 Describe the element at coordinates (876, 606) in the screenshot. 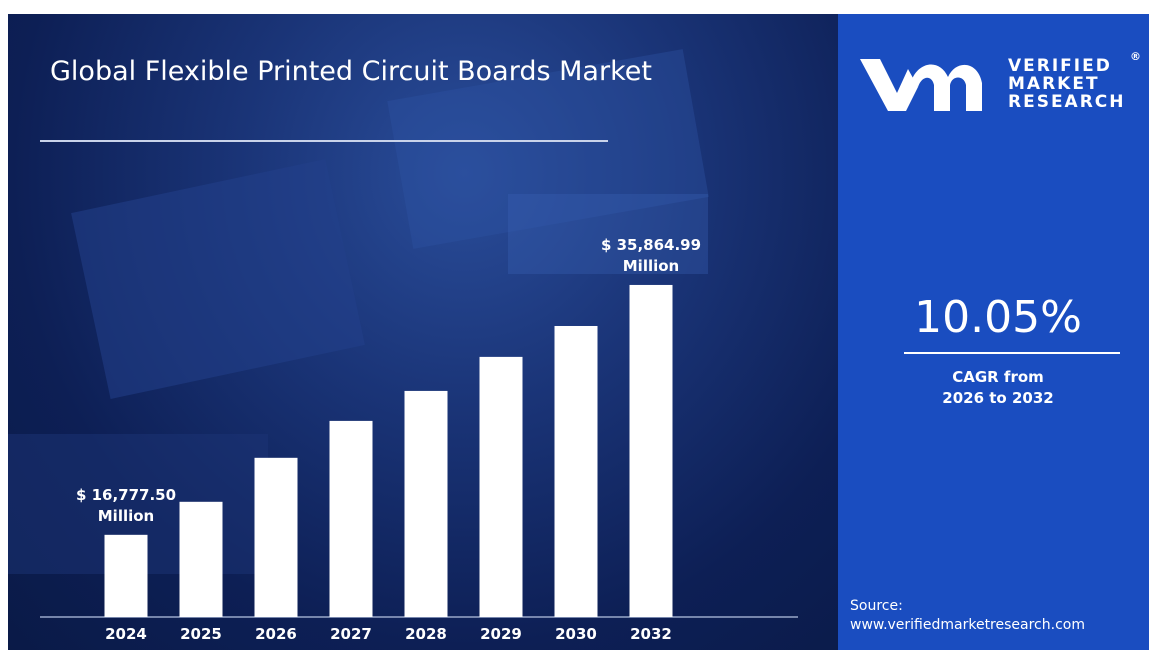

I see `source-label: Source:` at that location.